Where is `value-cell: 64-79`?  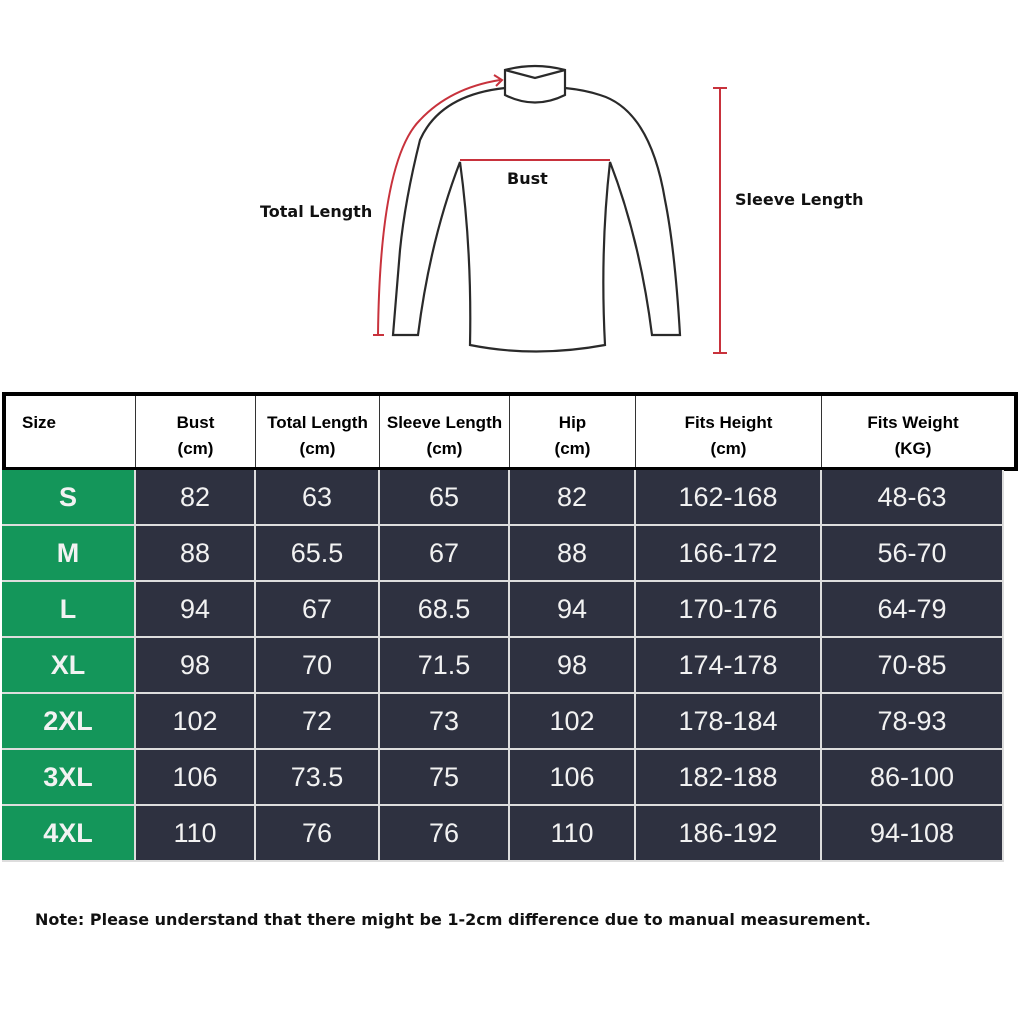 value-cell: 64-79 is located at coordinates (913, 610).